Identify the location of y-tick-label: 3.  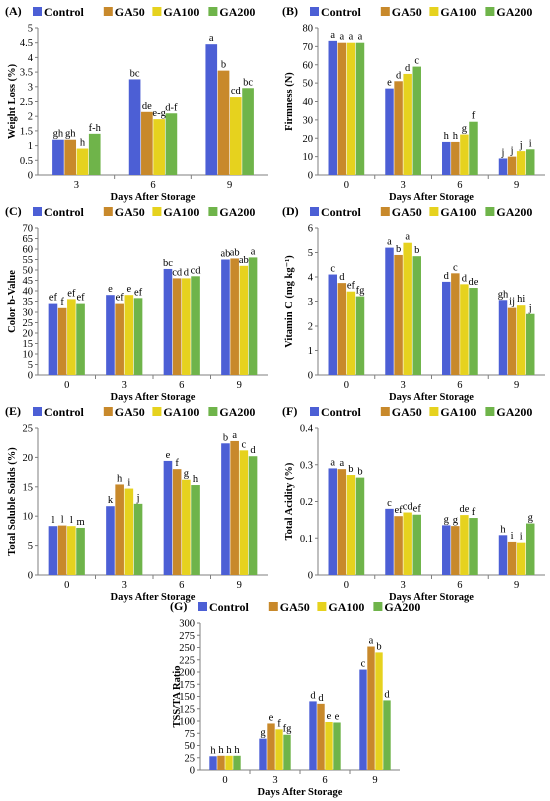
(30, 87).